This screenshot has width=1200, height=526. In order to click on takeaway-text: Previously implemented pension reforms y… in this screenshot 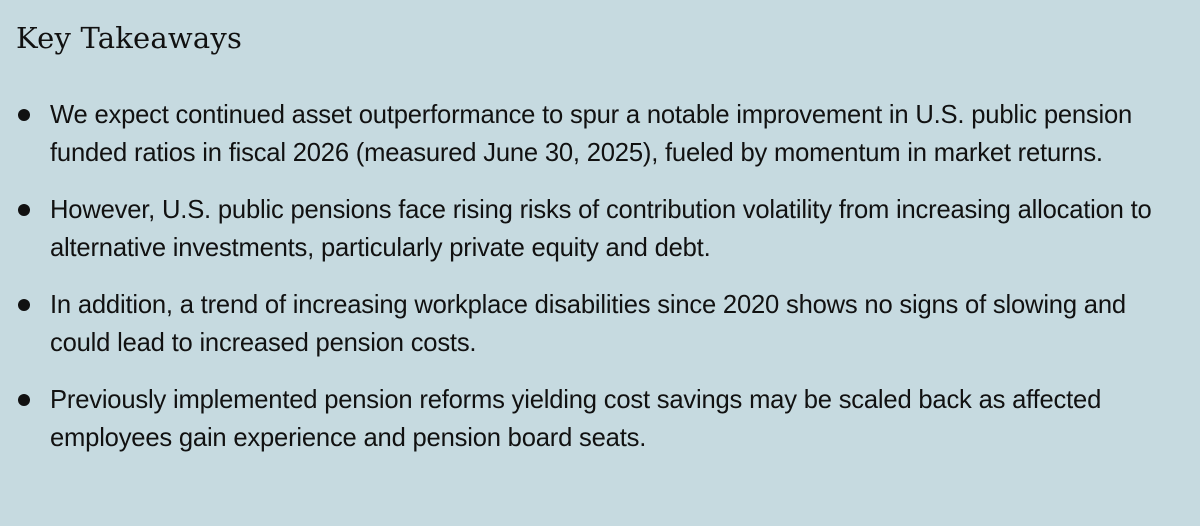, I will do `click(576, 419)`.